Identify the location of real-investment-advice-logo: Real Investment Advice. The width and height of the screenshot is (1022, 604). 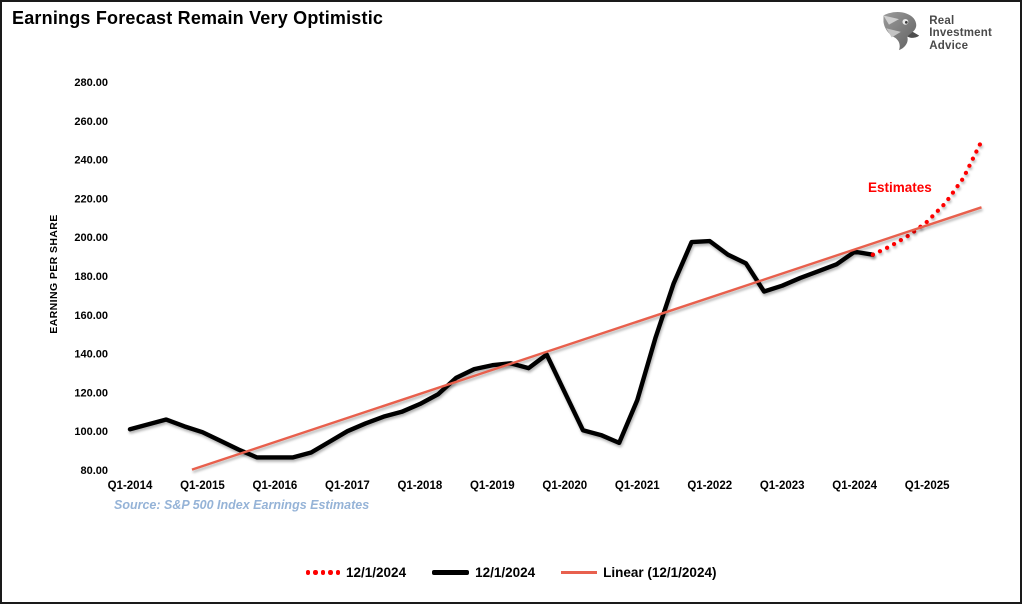
(934, 33).